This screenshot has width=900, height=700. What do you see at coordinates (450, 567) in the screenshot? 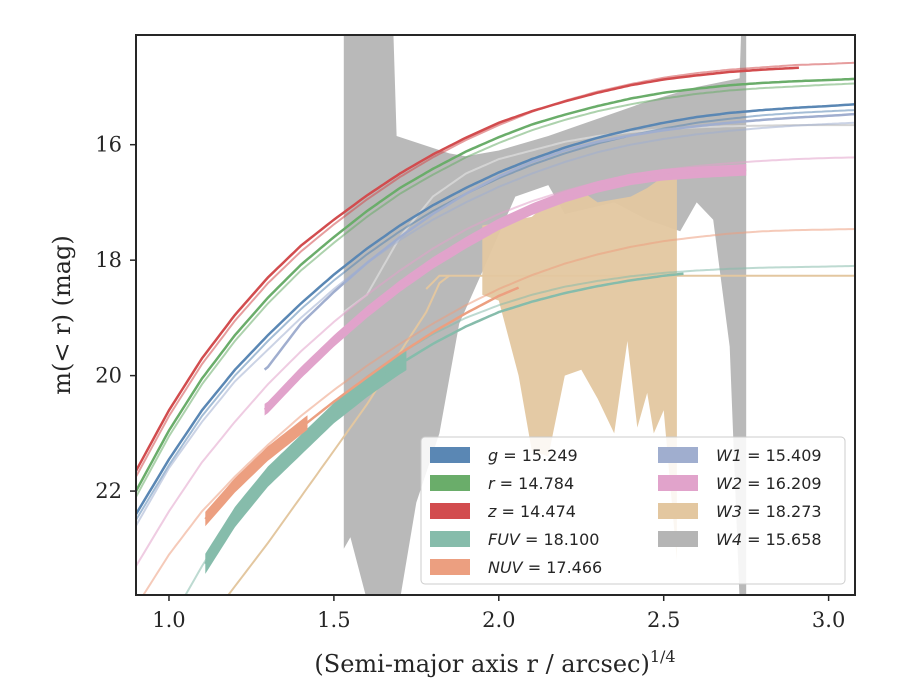
I see `legend-swatch-nuv` at bounding box center [450, 567].